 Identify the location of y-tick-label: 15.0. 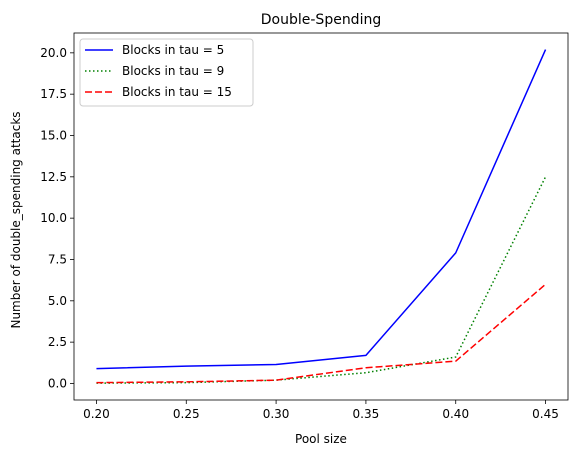
(53, 135).